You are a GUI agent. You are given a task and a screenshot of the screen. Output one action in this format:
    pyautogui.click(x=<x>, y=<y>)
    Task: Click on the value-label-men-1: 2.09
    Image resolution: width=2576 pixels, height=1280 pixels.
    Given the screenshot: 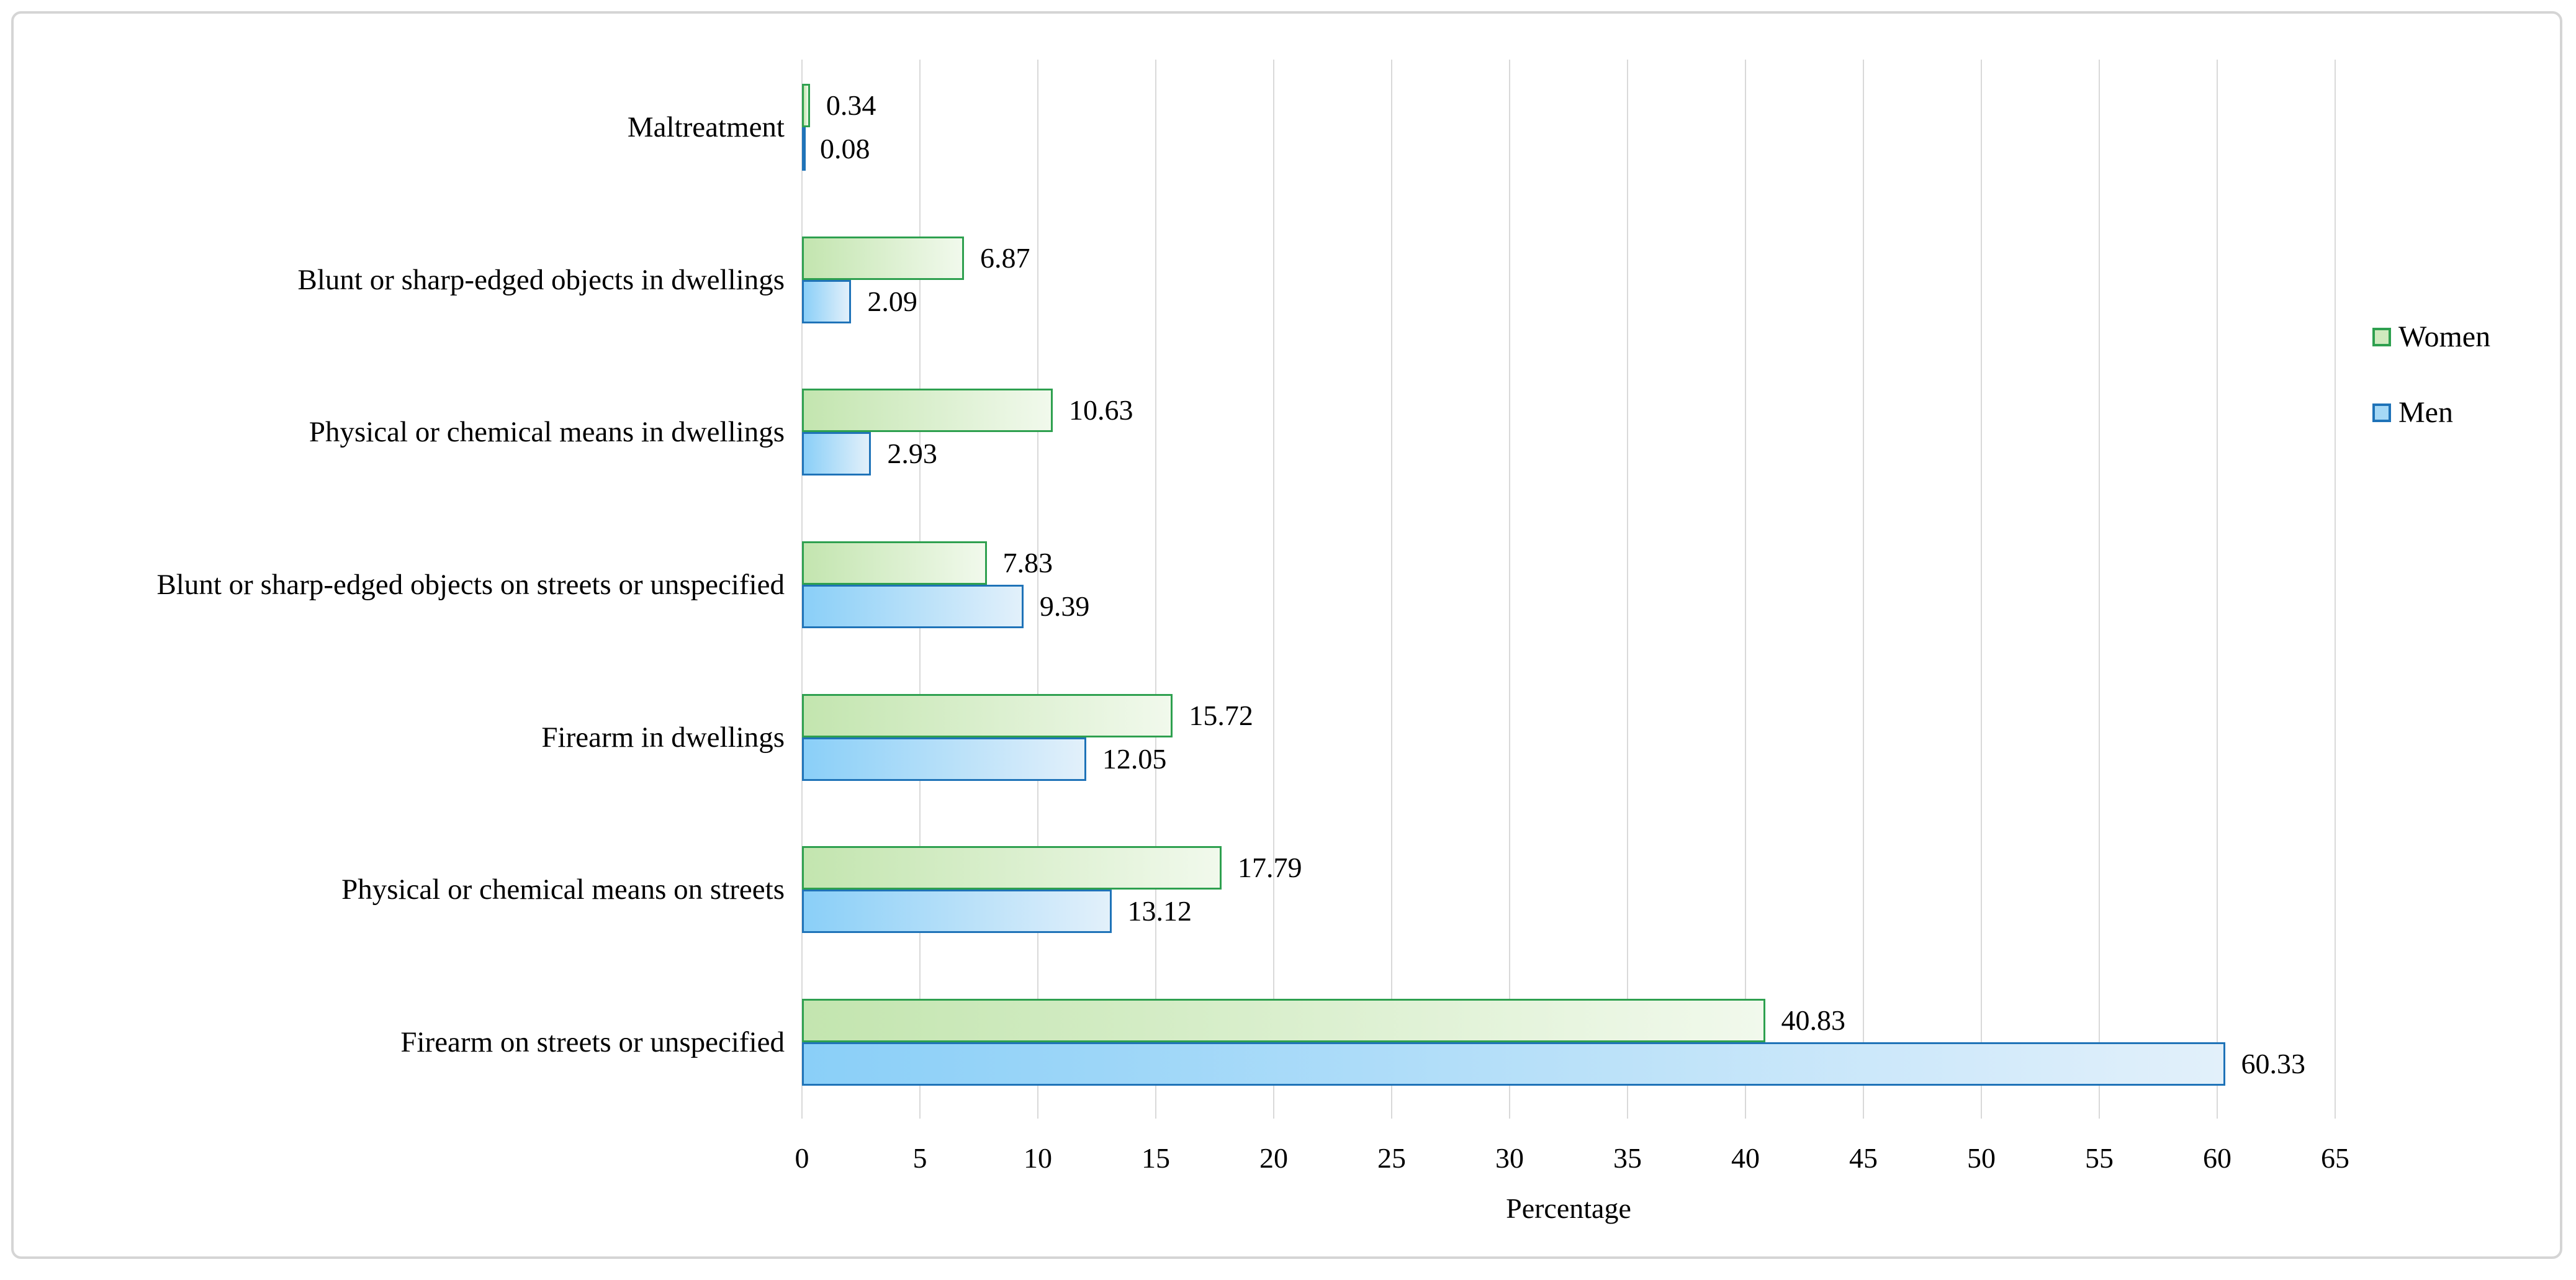 What is the action you would take?
    pyautogui.click(x=892, y=301)
    